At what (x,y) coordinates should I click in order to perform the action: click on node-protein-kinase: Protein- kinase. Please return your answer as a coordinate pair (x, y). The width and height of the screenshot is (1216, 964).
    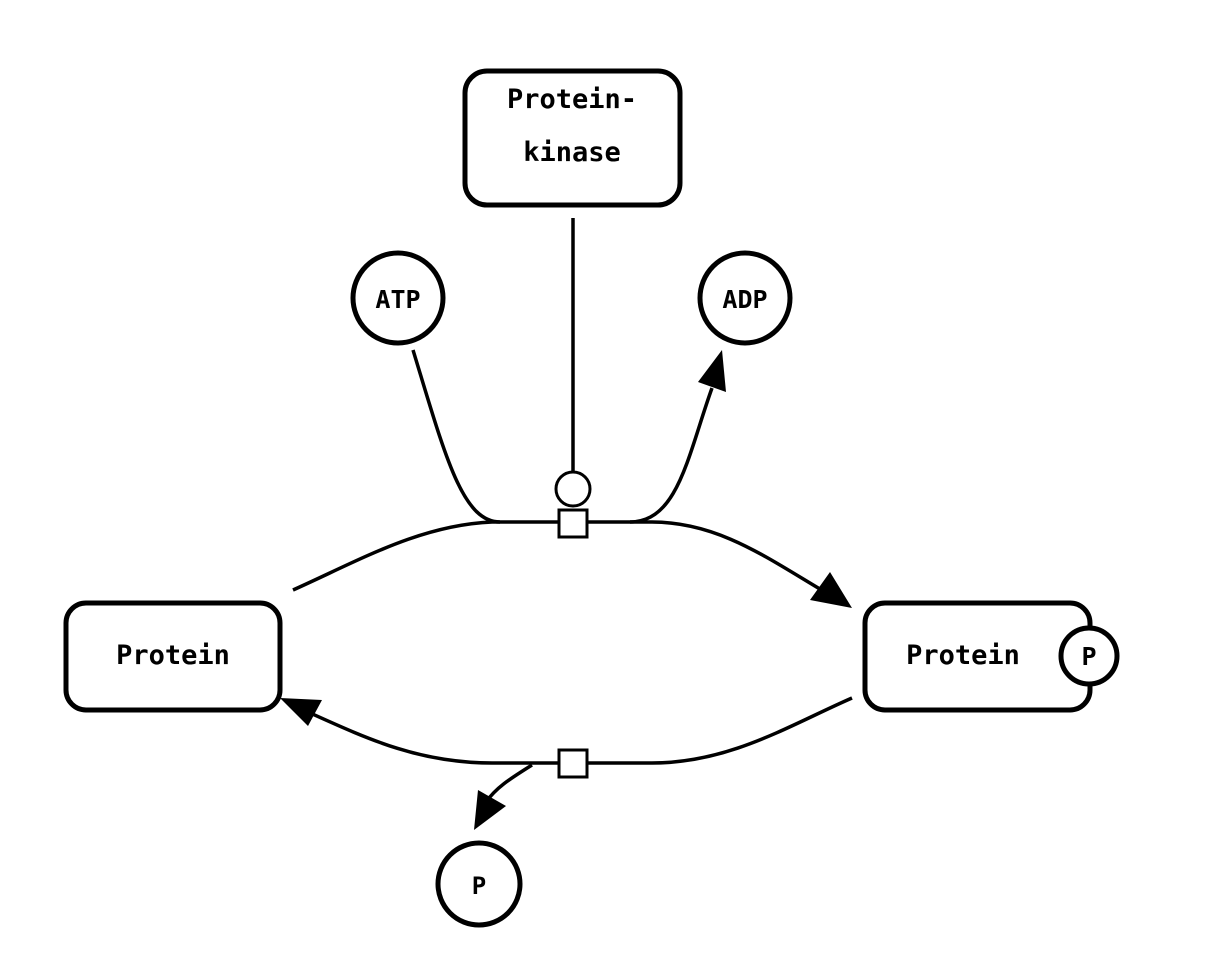
    Looking at the image, I should click on (572, 138).